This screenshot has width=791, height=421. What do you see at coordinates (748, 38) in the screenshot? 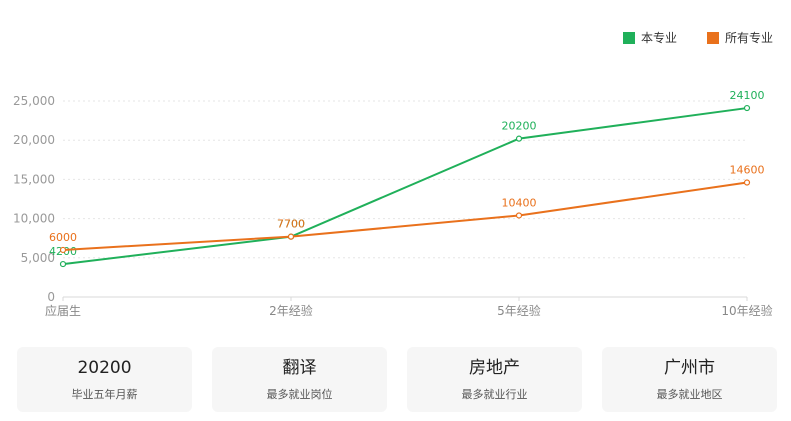
I see `legend-label-series-2: 所有专业` at bounding box center [748, 38].